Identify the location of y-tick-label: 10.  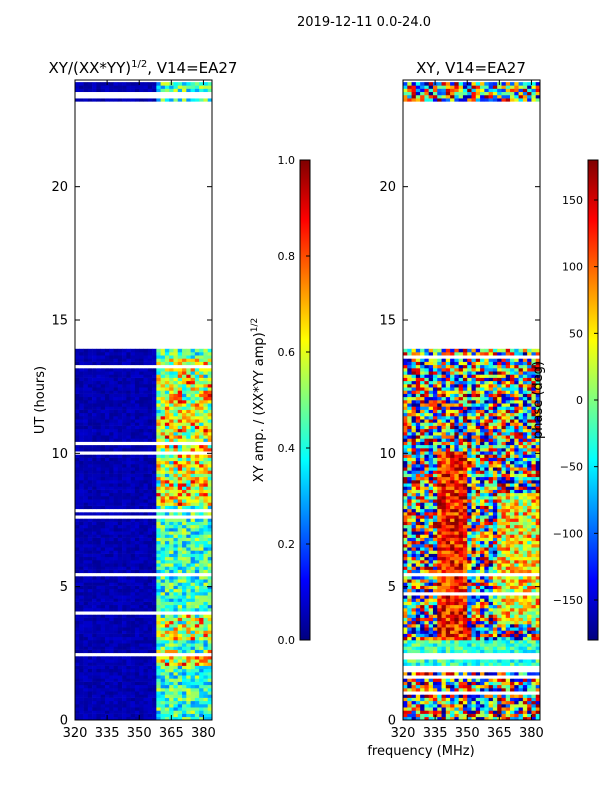
(59, 454).